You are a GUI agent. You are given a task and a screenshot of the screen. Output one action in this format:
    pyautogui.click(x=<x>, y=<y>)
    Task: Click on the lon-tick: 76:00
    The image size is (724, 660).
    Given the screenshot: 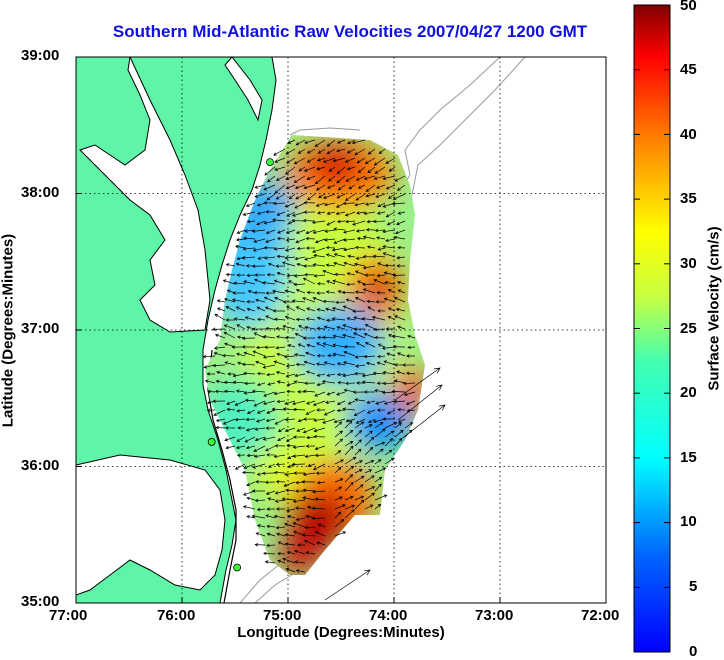 What is the action you would take?
    pyautogui.click(x=176, y=615)
    